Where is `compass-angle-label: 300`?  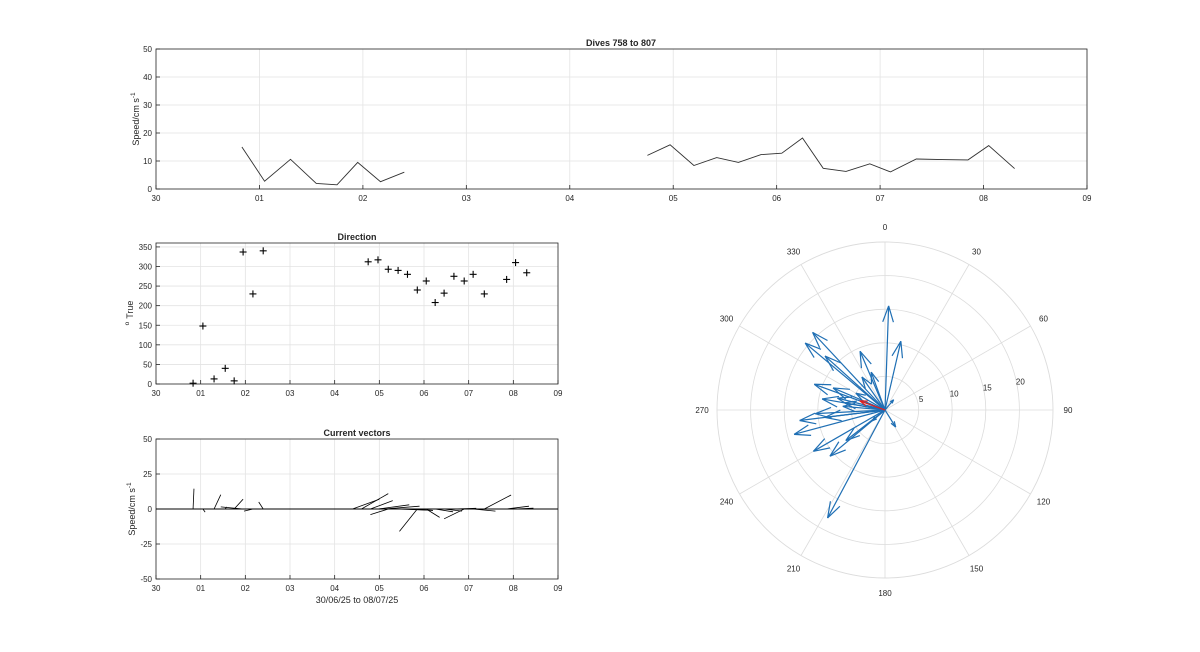 compass-angle-label: 300 is located at coordinates (727, 319).